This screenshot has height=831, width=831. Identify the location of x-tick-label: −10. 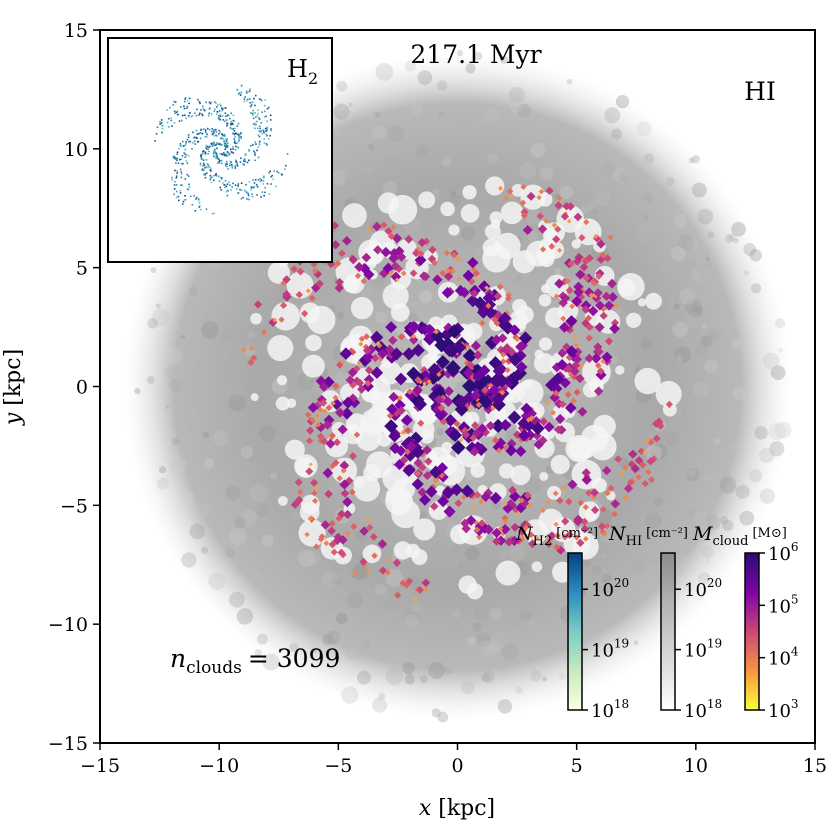
(219, 766).